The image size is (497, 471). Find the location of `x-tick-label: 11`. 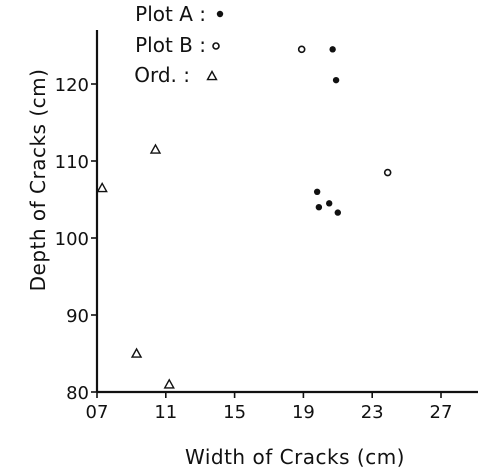

x-tick-label: 11 is located at coordinates (165, 412).